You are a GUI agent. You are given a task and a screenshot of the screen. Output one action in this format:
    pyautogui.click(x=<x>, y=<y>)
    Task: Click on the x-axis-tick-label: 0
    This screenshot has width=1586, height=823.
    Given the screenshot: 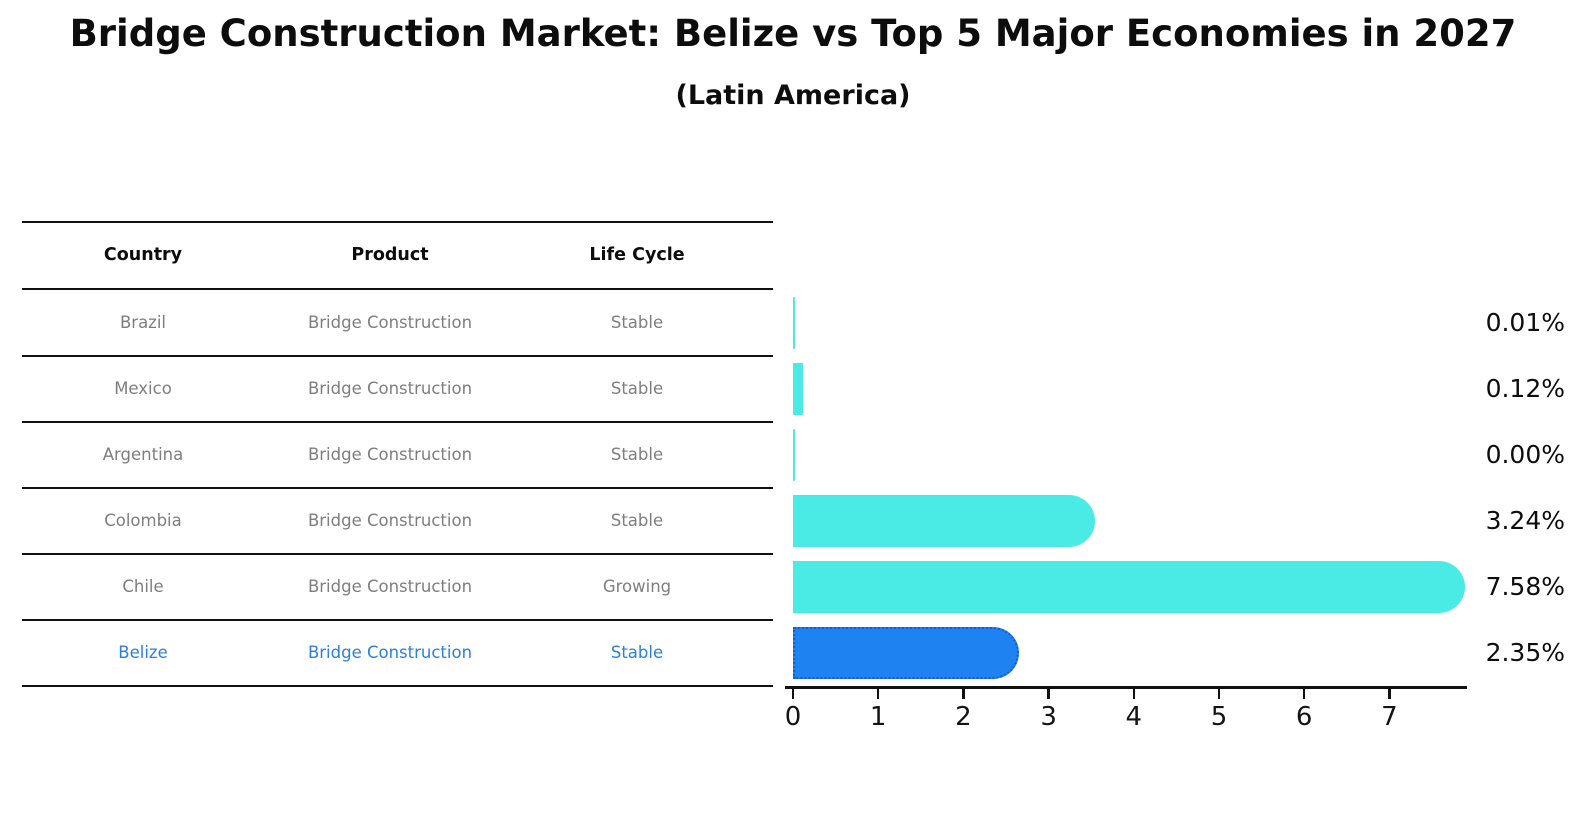 What is the action you would take?
    pyautogui.click(x=793, y=717)
    